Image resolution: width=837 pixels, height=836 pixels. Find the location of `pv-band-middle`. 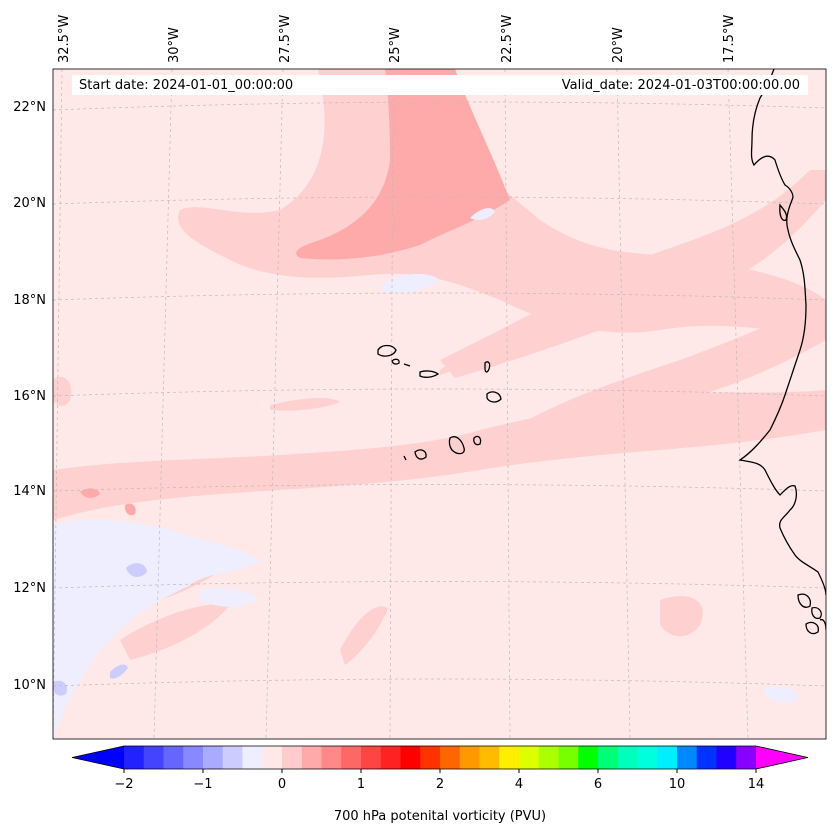

pv-band-middle is located at coordinates (633, 274).